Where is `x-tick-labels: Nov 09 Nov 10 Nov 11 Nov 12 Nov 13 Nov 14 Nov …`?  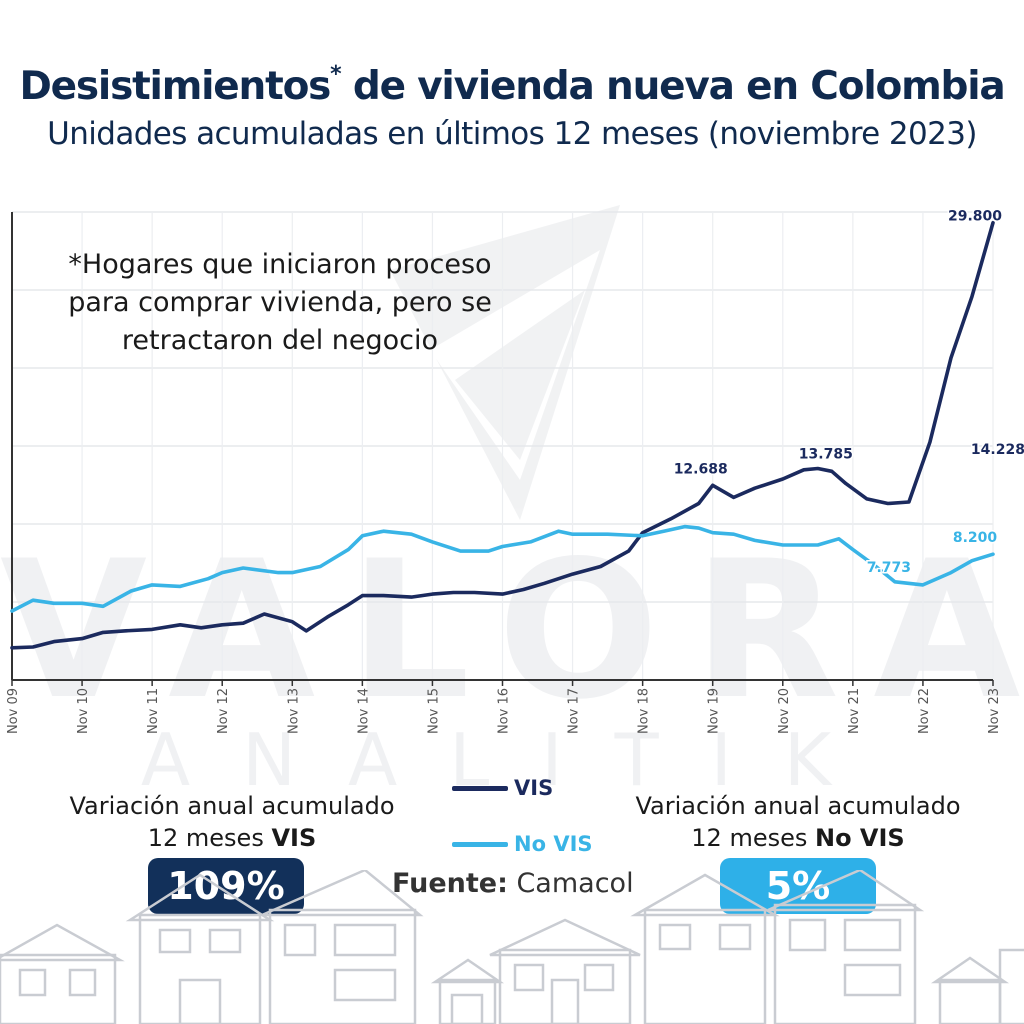 x-tick-labels: Nov 09 Nov 10 Nov 11 Nov 12 Nov 13 Nov 14 Nov … is located at coordinates (504, 707).